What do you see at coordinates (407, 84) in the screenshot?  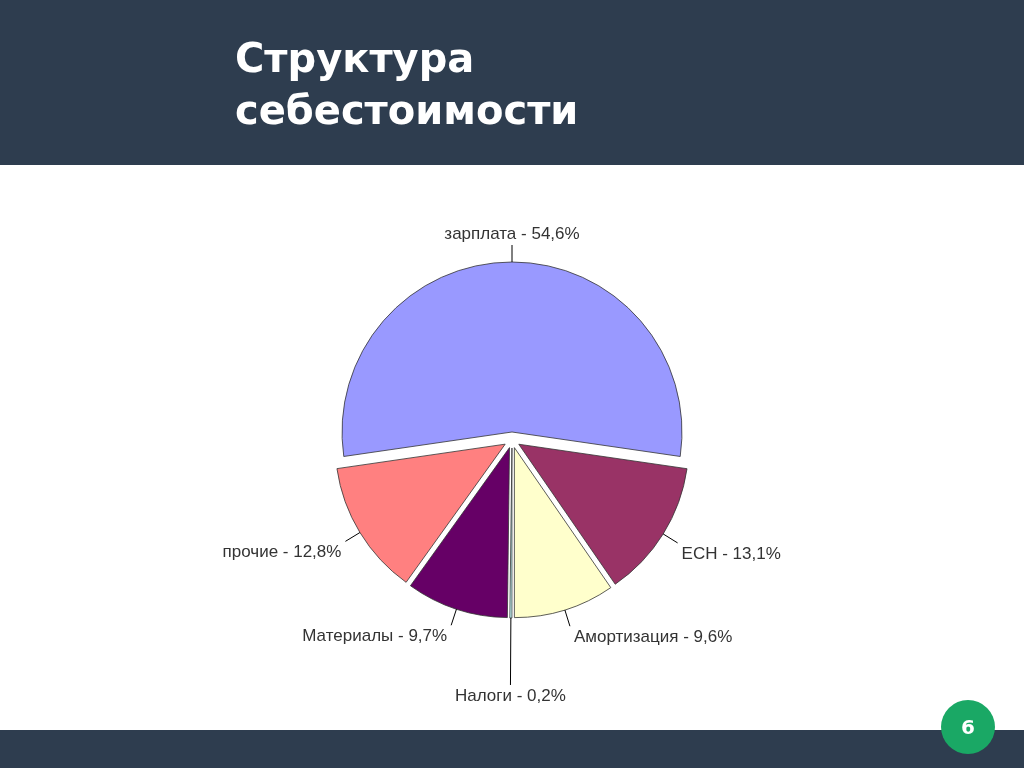 I see `chart-title: Структура себестоимости` at bounding box center [407, 84].